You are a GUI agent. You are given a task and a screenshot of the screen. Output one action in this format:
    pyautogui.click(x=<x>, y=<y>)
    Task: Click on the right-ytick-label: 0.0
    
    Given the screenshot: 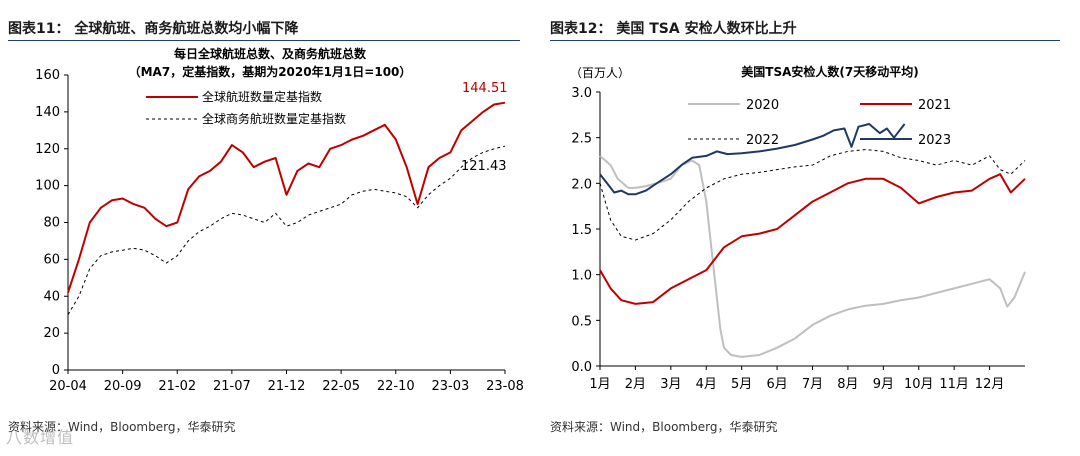 What is the action you would take?
    pyautogui.click(x=581, y=367)
    